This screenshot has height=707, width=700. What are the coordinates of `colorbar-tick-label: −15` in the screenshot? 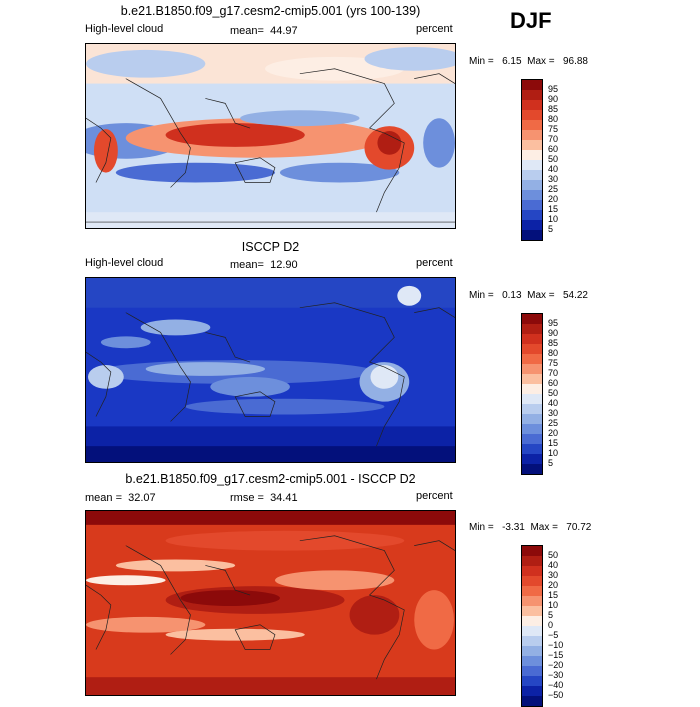 It's located at (556, 655).